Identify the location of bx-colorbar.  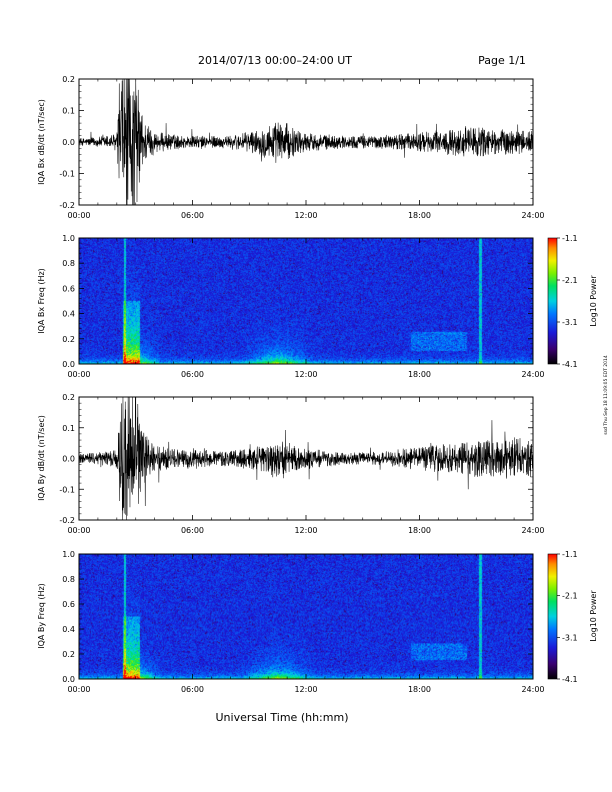
(552, 301).